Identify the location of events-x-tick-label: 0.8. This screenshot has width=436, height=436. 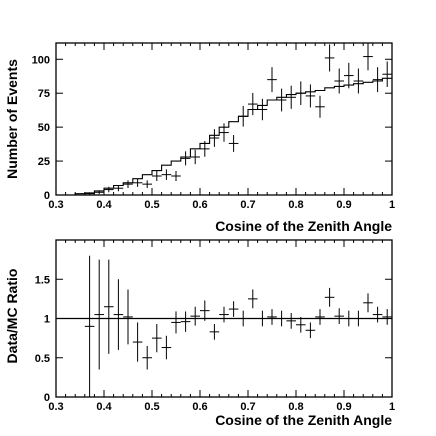
(295, 205).